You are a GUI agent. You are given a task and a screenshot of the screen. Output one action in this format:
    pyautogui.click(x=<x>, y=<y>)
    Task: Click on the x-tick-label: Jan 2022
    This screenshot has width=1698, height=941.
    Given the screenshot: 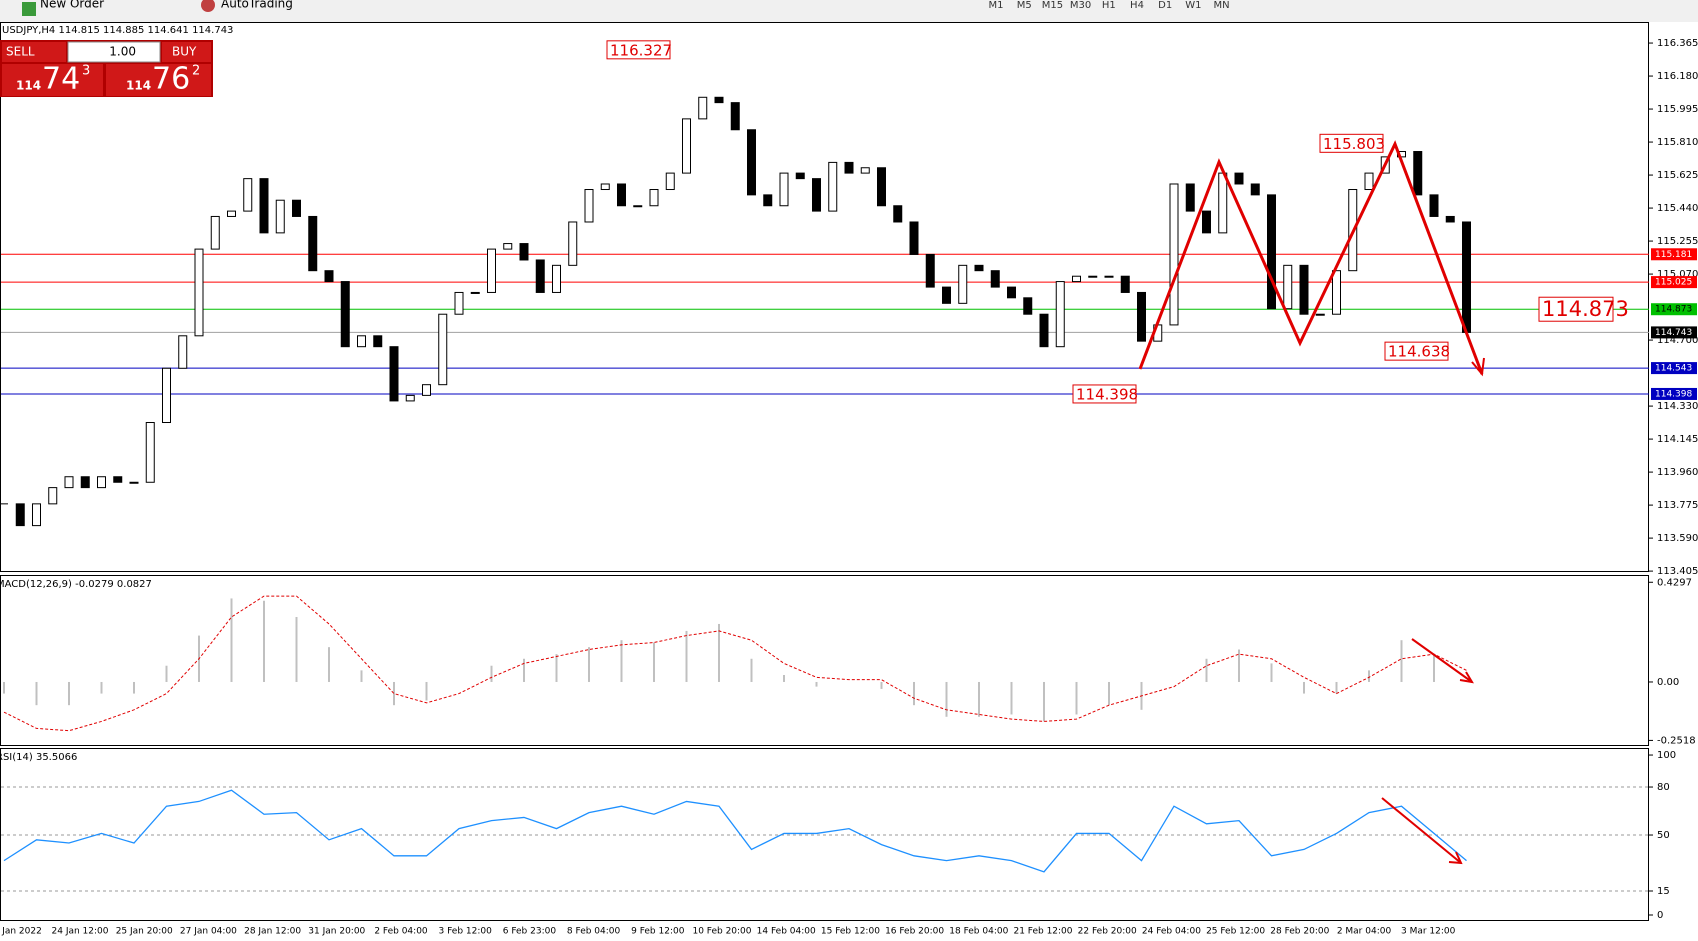 What is the action you would take?
    pyautogui.click(x=21, y=932)
    